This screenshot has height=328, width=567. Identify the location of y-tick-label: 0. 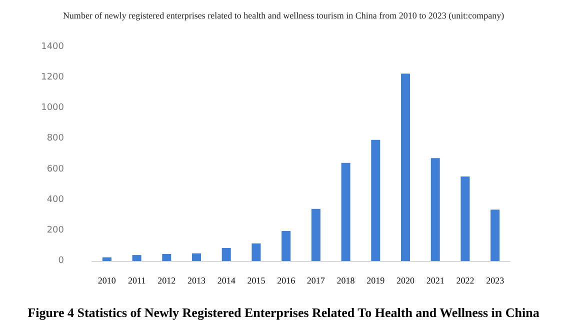
(61, 261).